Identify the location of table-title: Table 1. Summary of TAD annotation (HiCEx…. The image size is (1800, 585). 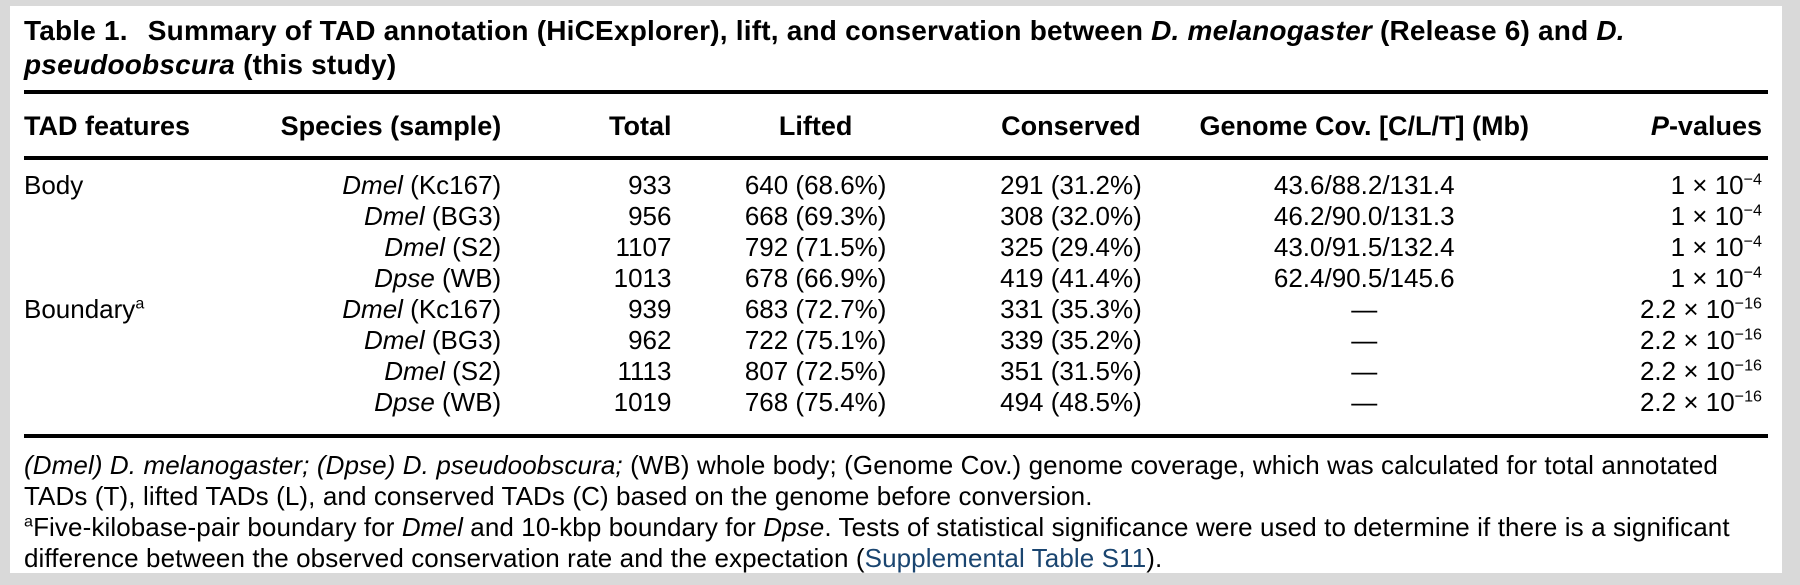
(896, 48).